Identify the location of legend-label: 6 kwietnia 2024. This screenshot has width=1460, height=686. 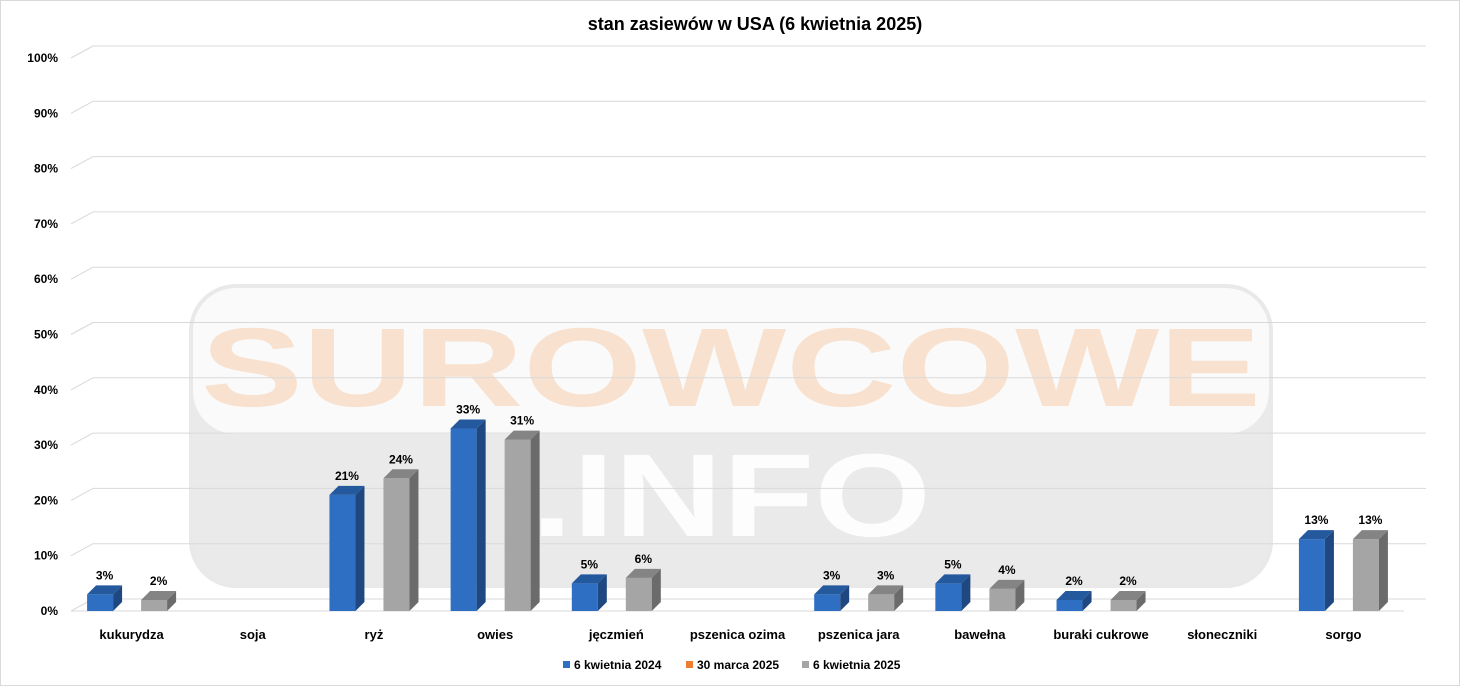
(618, 665).